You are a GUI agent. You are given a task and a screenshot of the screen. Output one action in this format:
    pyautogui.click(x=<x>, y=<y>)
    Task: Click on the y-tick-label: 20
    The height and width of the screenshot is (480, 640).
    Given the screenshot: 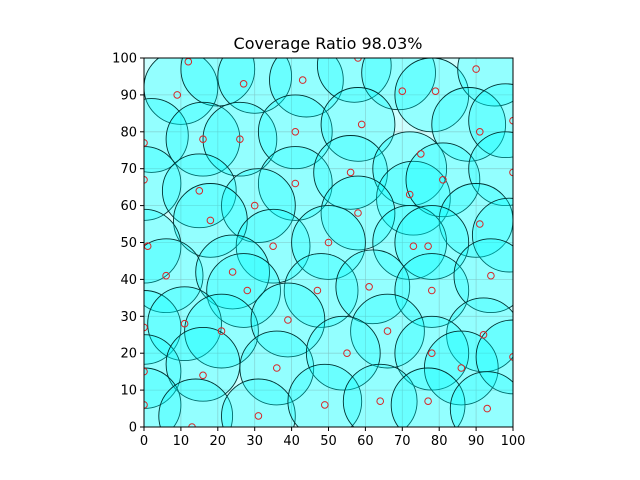 What is the action you would take?
    pyautogui.click(x=128, y=354)
    